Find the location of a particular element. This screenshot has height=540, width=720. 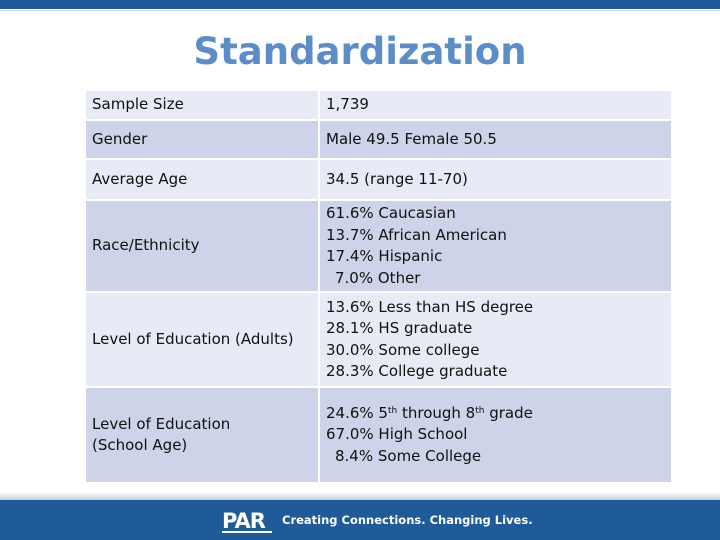

value-line: 28.3% College graduate is located at coordinates (417, 371).